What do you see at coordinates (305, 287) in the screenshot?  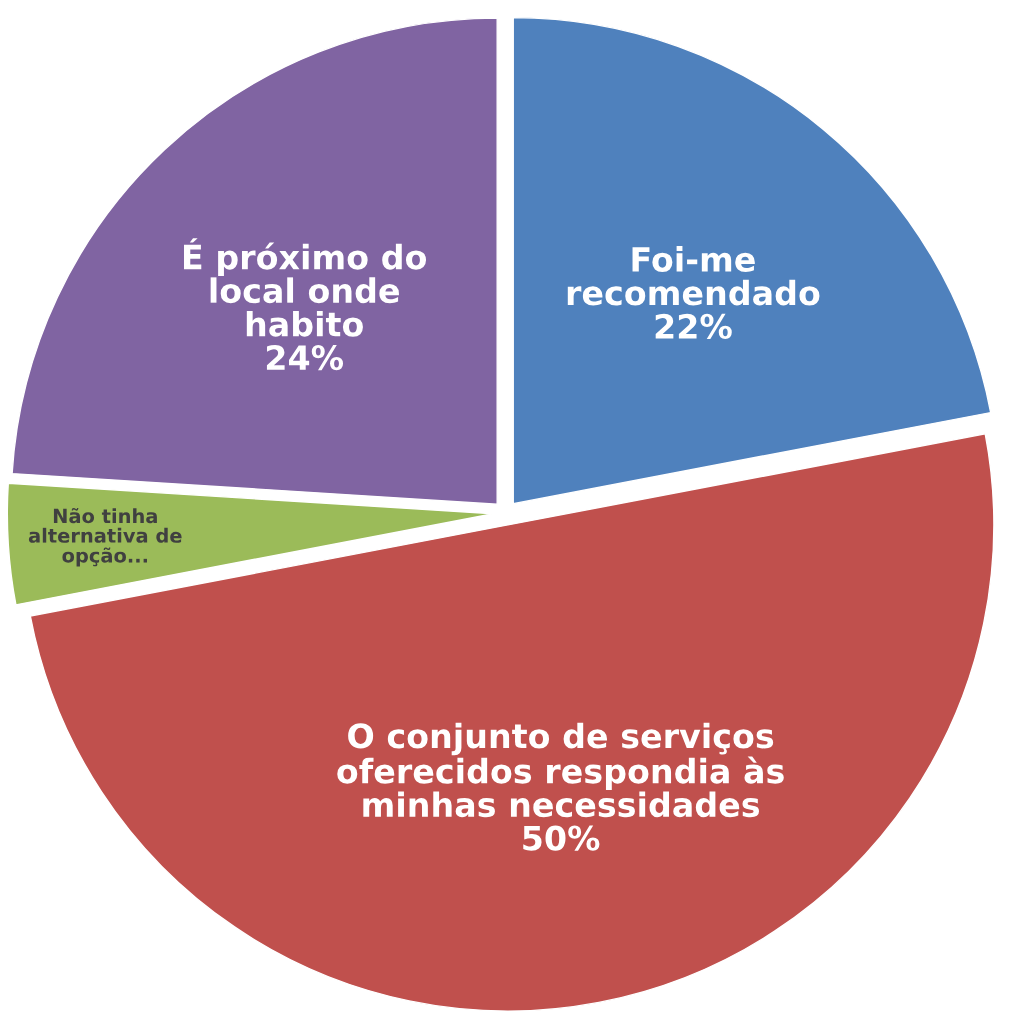 I see `slice-label: É próximo do local onde habito` at bounding box center [305, 287].